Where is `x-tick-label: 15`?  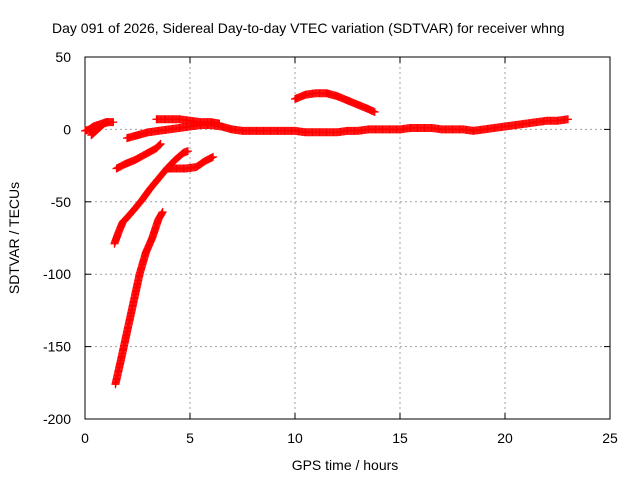
x-tick-label: 15 is located at coordinates (400, 438).